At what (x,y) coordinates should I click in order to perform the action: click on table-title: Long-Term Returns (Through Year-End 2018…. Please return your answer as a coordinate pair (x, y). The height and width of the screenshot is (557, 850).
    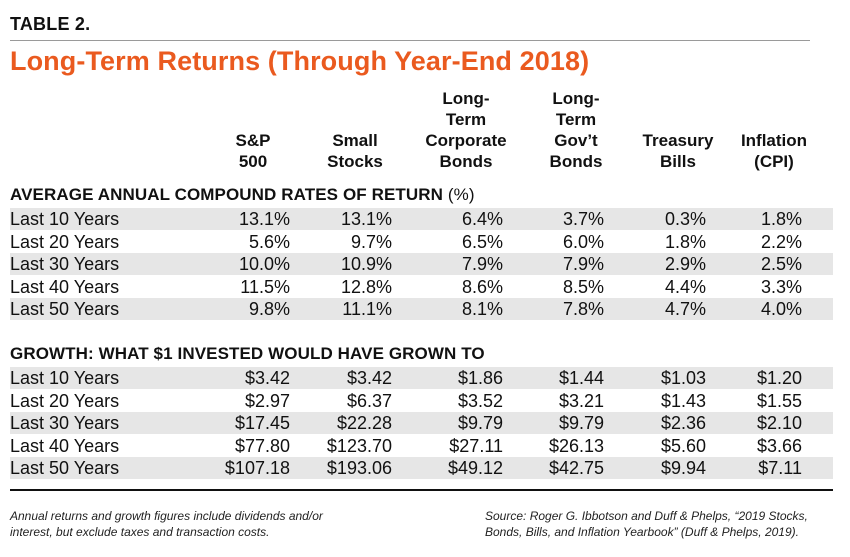
    Looking at the image, I should click on (300, 61).